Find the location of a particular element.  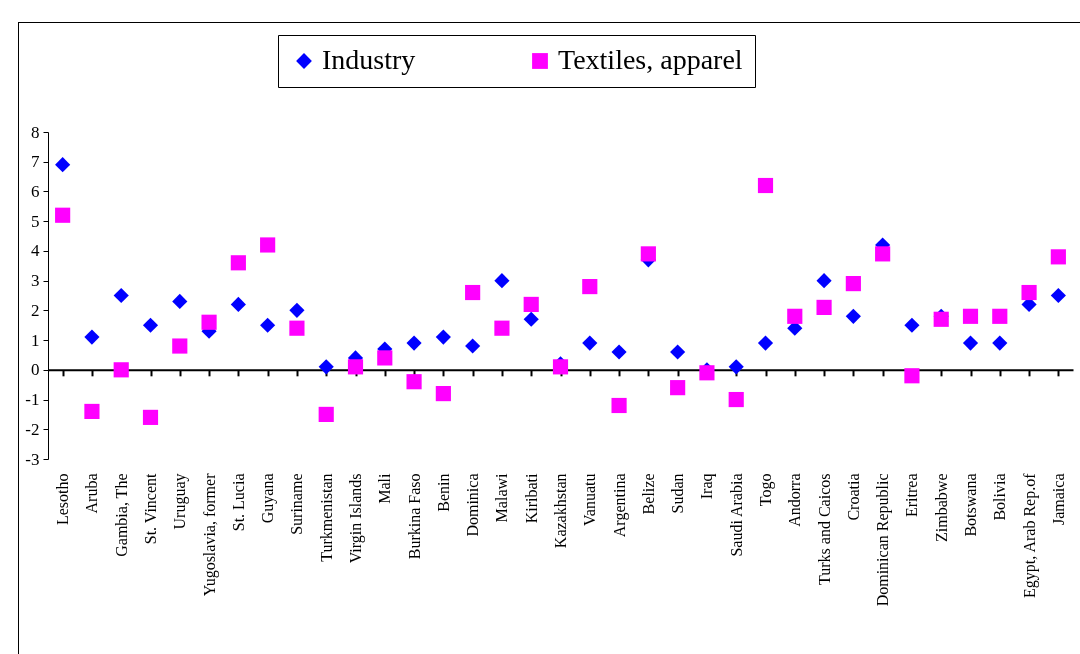

x-tick-label: Argentina is located at coordinates (619, 505).